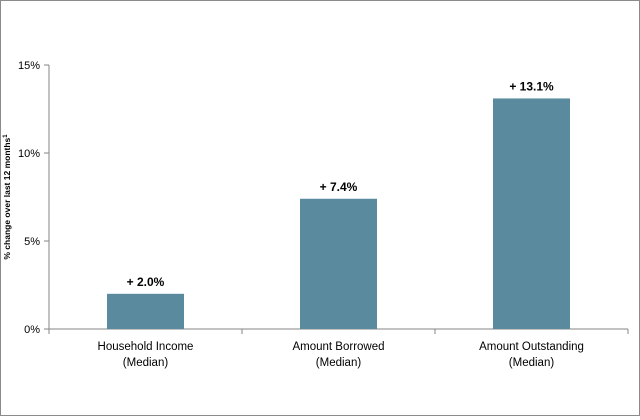 The image size is (640, 420). I want to click on y-tick-label: 0%, so click(32, 330).